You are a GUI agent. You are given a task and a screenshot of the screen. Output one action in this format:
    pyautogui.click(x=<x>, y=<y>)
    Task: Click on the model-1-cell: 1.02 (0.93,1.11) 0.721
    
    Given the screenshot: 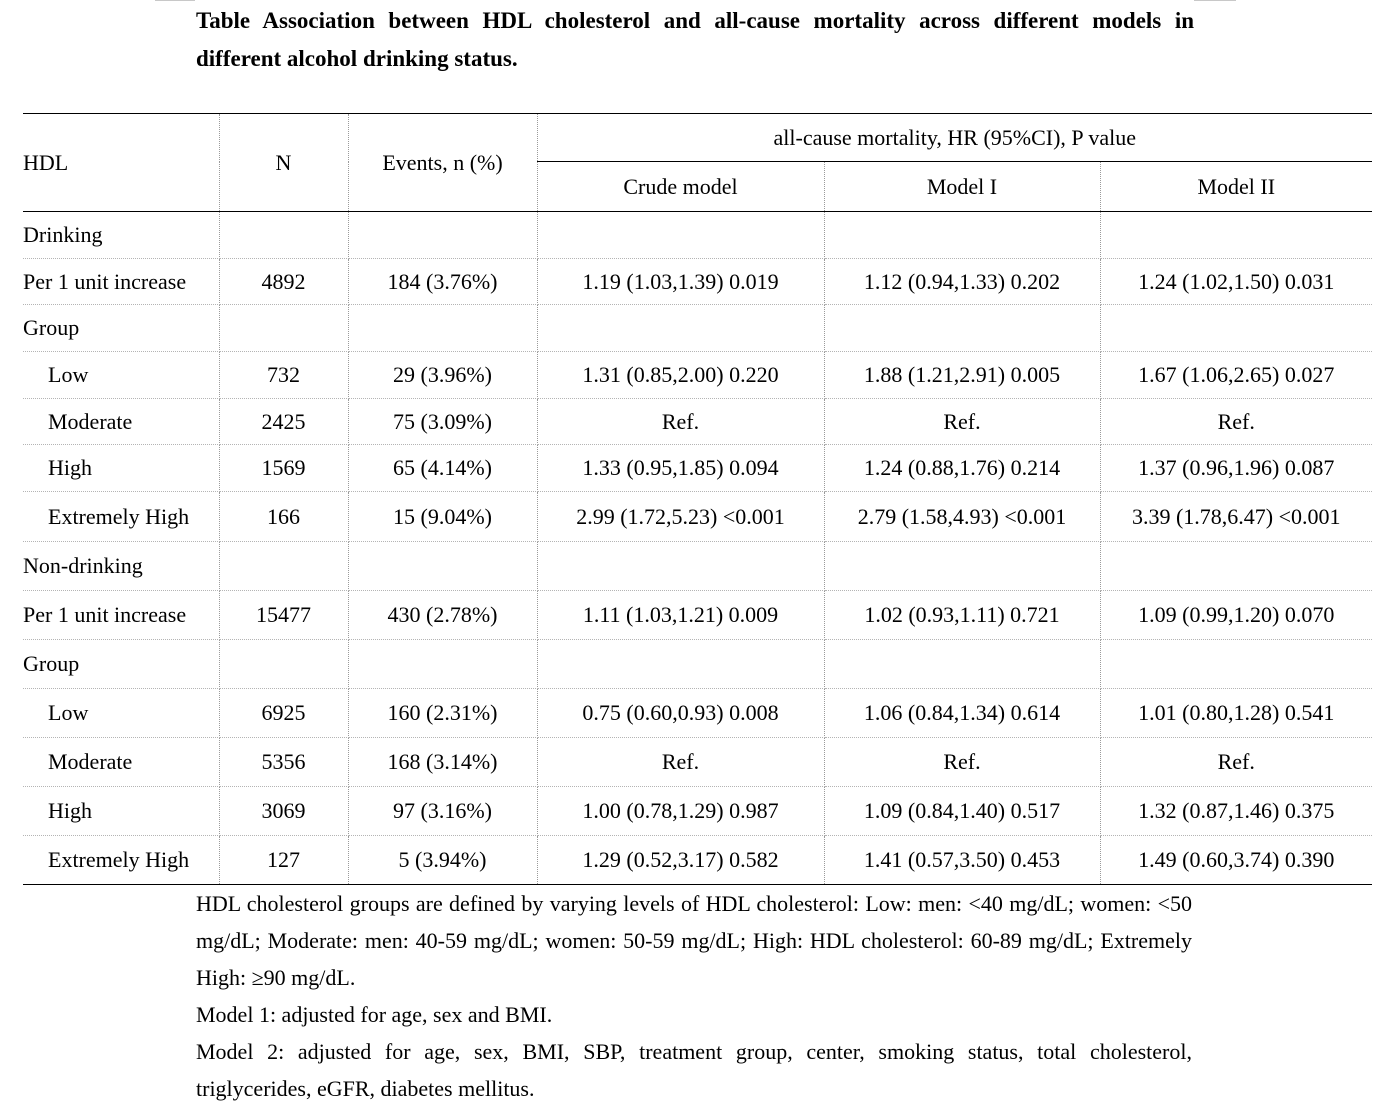 What is the action you would take?
    pyautogui.click(x=962, y=615)
    